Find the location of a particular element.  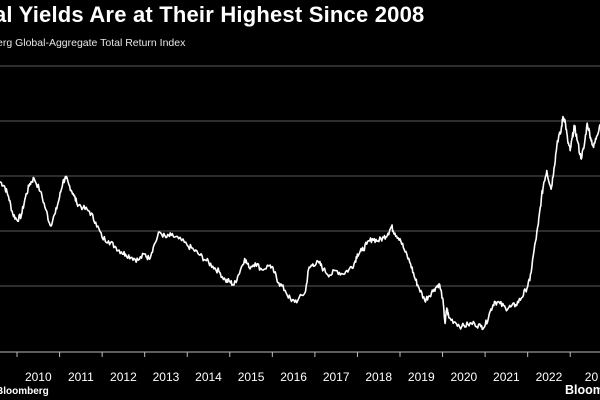

x-tick-label: 2014 is located at coordinates (208, 377).